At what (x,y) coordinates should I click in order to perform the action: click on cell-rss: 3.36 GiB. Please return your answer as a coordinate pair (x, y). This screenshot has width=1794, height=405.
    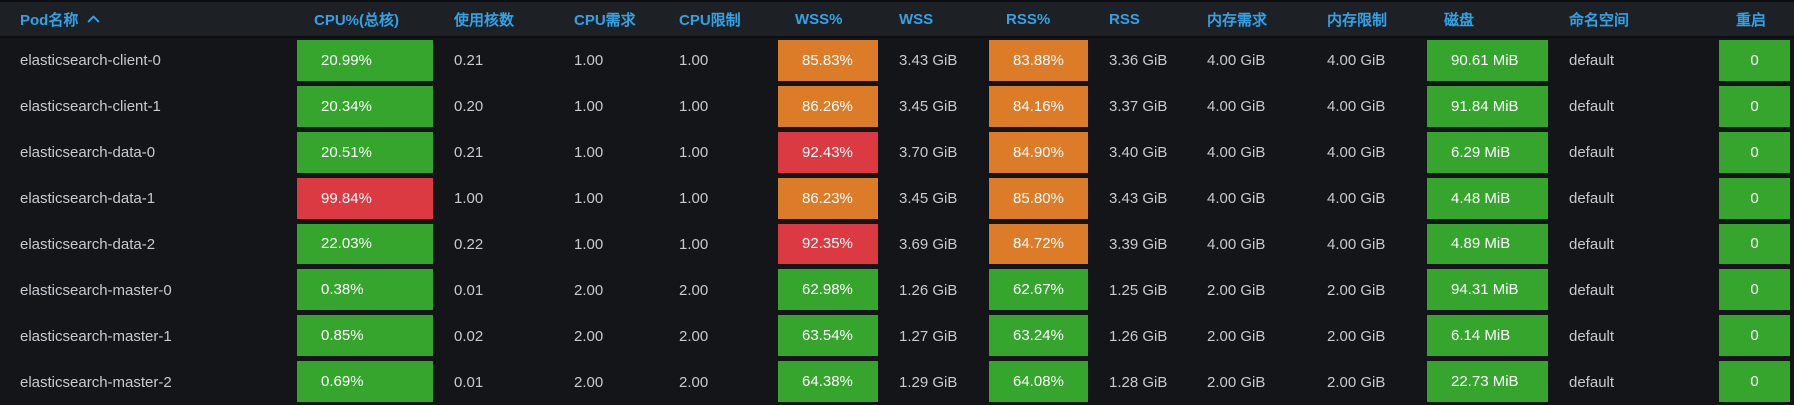
    Looking at the image, I should click on (1138, 61).